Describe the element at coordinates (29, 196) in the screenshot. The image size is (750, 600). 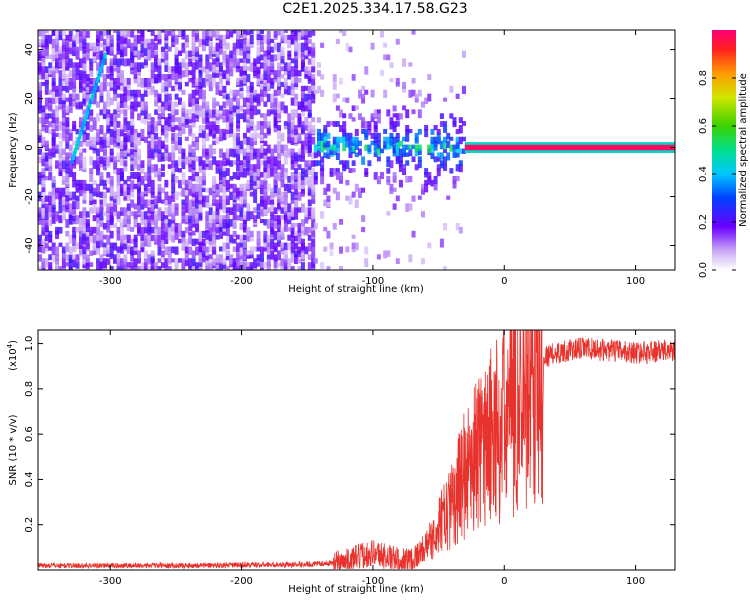
I see `top-ytick-label: -20` at that location.